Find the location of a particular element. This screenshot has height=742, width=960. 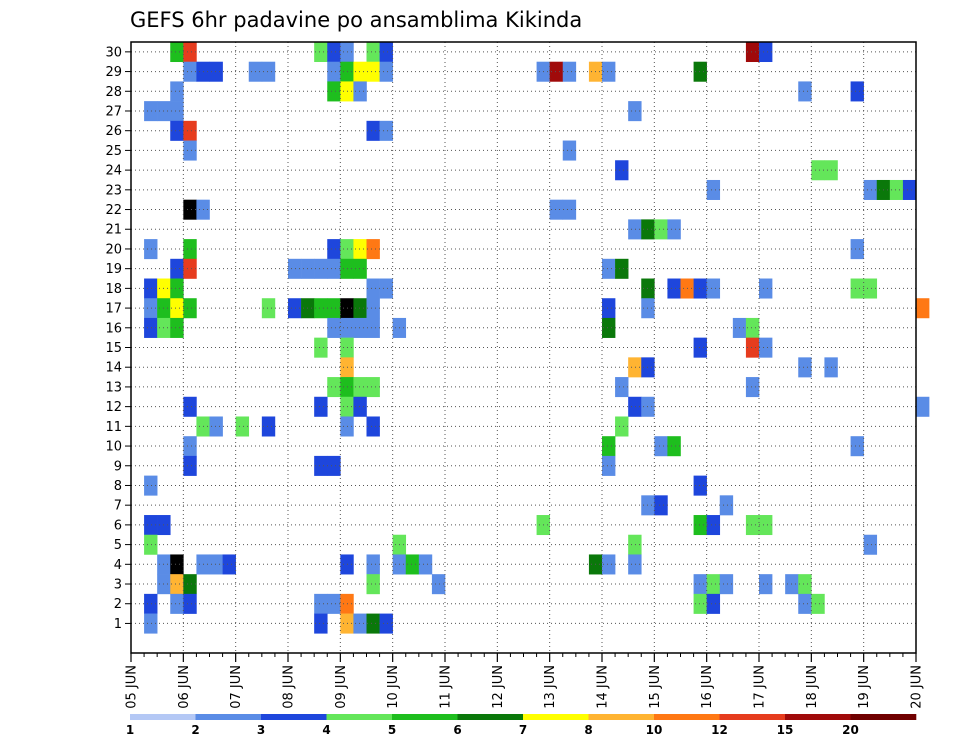

y-tick-label: 12 is located at coordinates (113, 407).